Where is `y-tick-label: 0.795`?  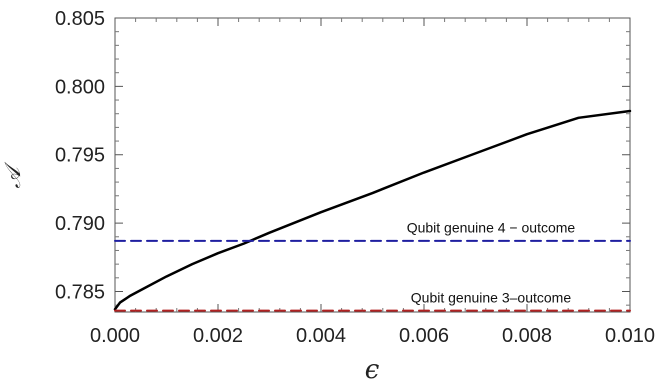 y-tick-label: 0.795 is located at coordinates (80, 156).